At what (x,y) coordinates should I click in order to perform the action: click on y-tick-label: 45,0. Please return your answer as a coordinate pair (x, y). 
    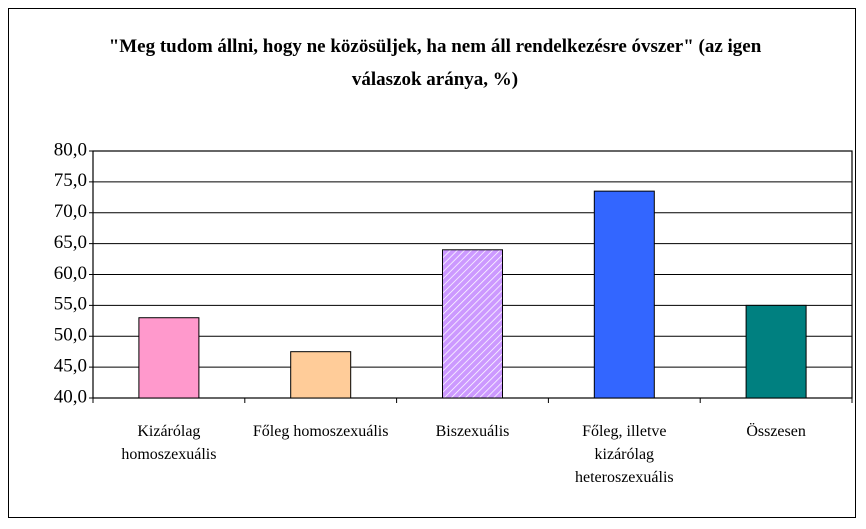
    Looking at the image, I should click on (70, 365).